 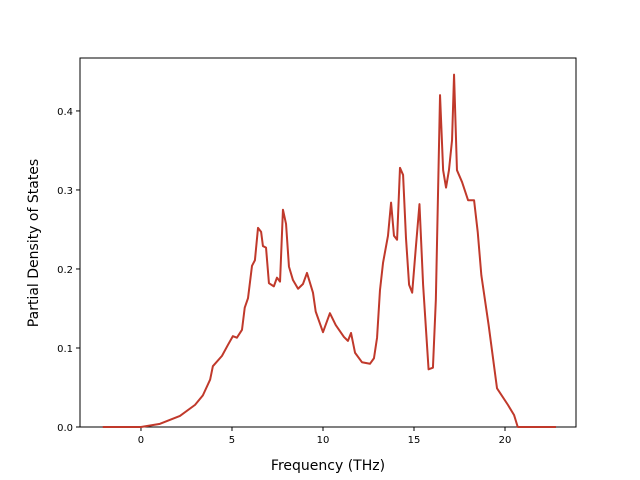 I want to click on y-tick-label: 0.3, so click(x=65, y=191).